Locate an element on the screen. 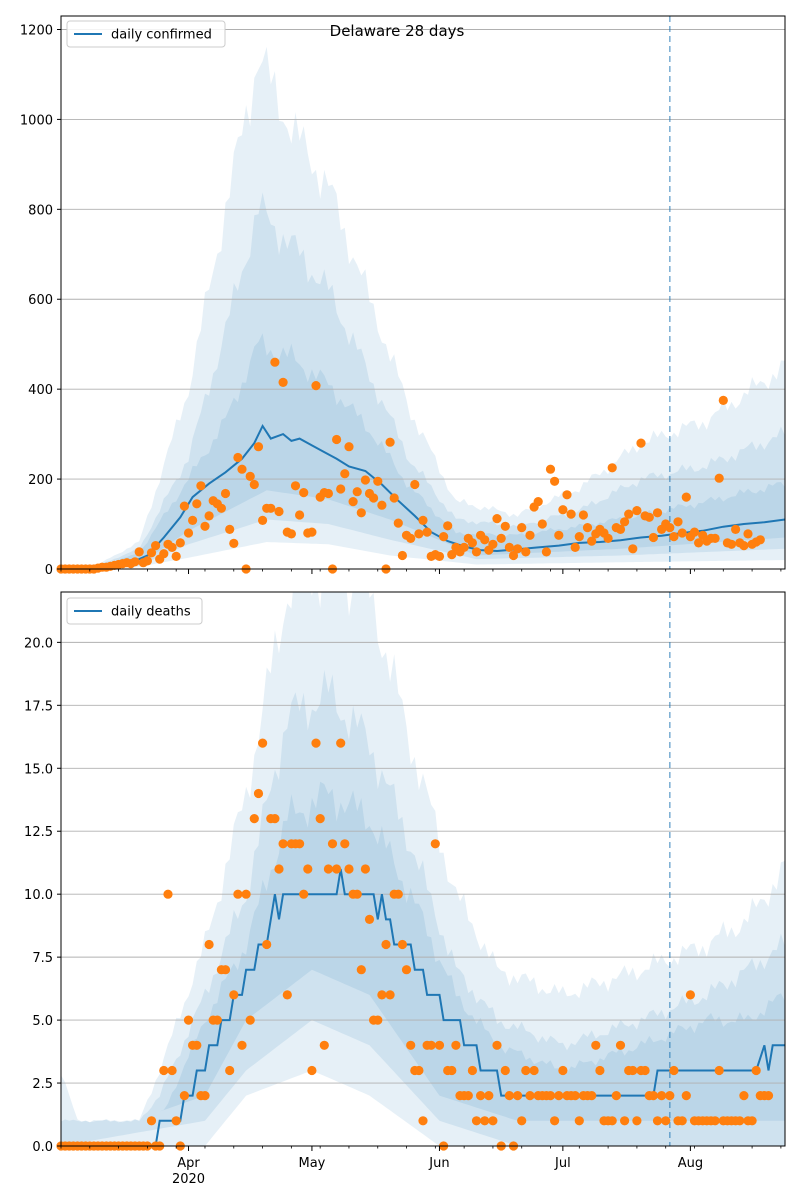 Image resolution: width=800 pixels, height=1200 pixels. confirmed-ytick-label: 1000 is located at coordinates (36, 120).